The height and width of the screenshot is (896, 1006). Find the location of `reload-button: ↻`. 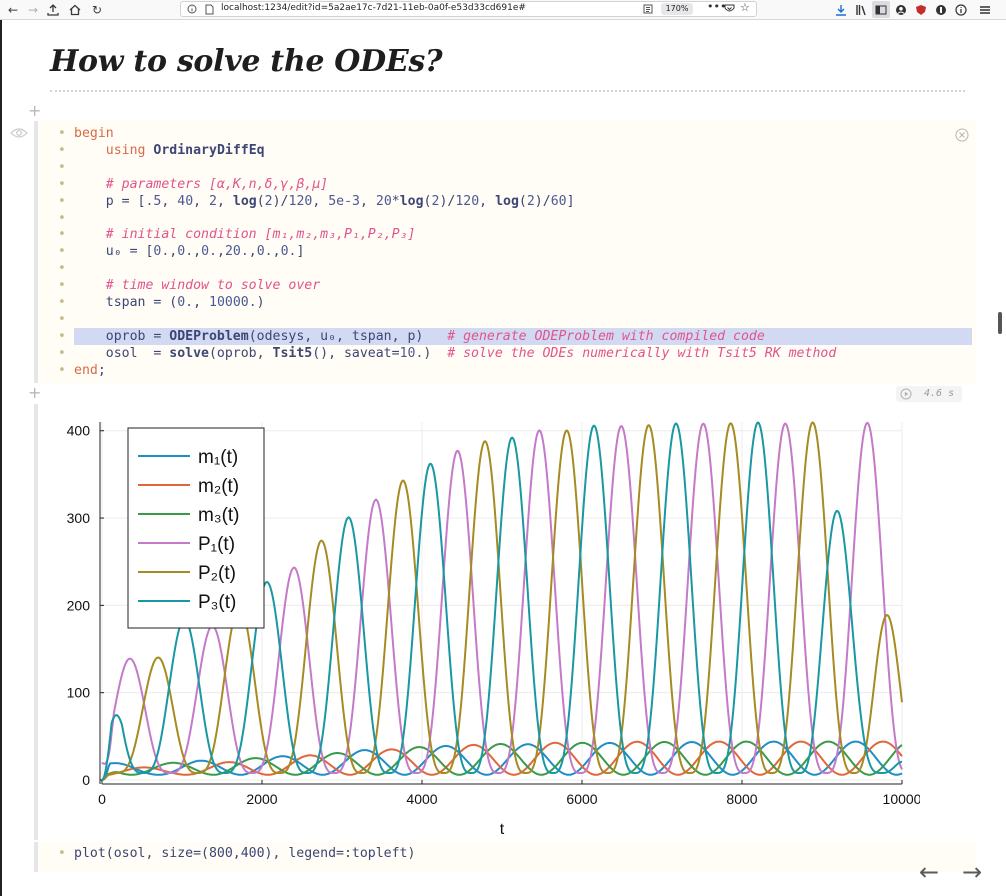

reload-button: ↻ is located at coordinates (97, 9).